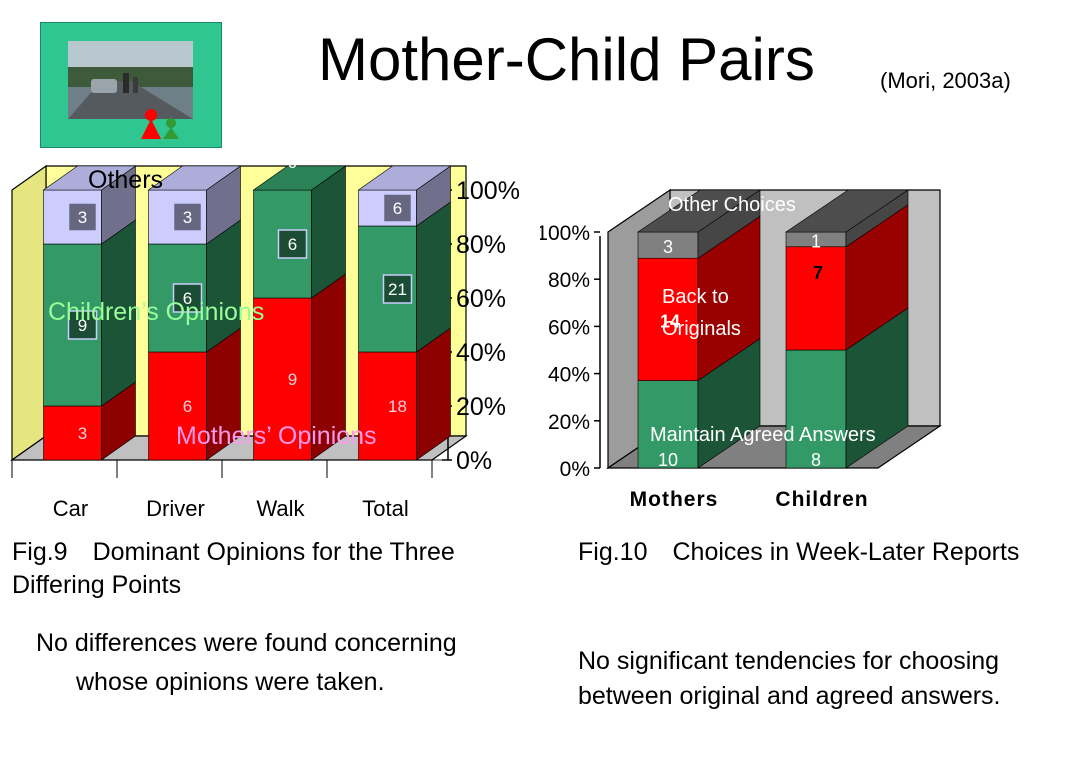  What do you see at coordinates (299, 178) in the screenshot?
I see `bar-walk-top` at bounding box center [299, 178].